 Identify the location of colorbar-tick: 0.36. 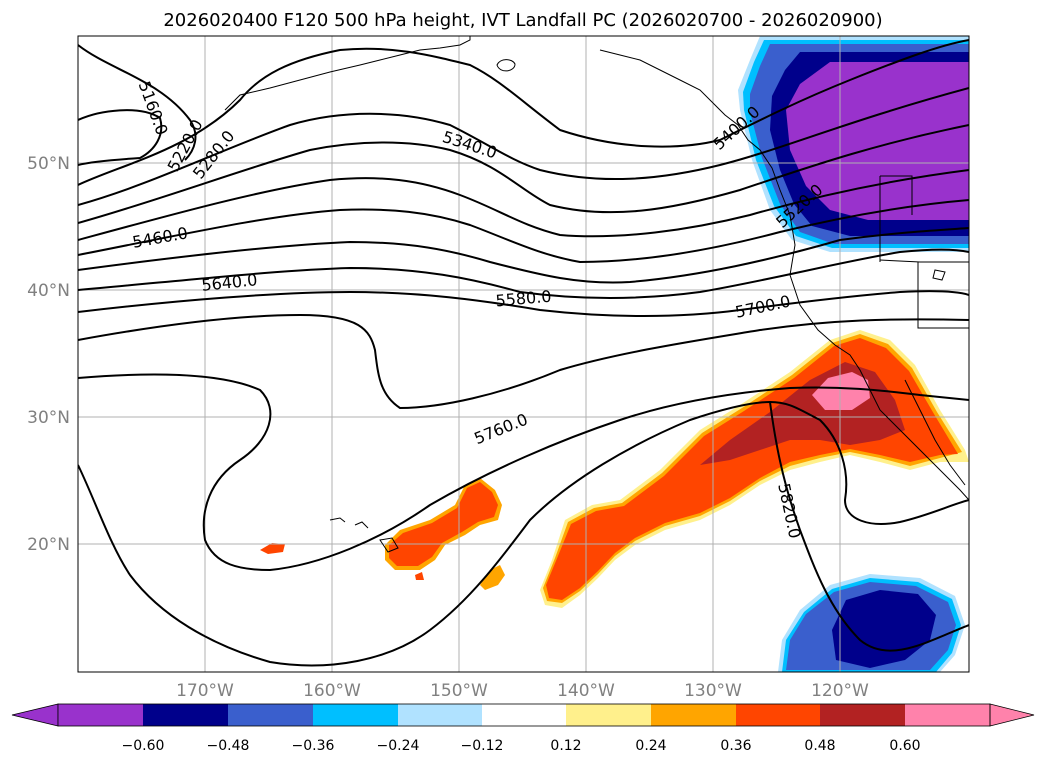
(735, 746).